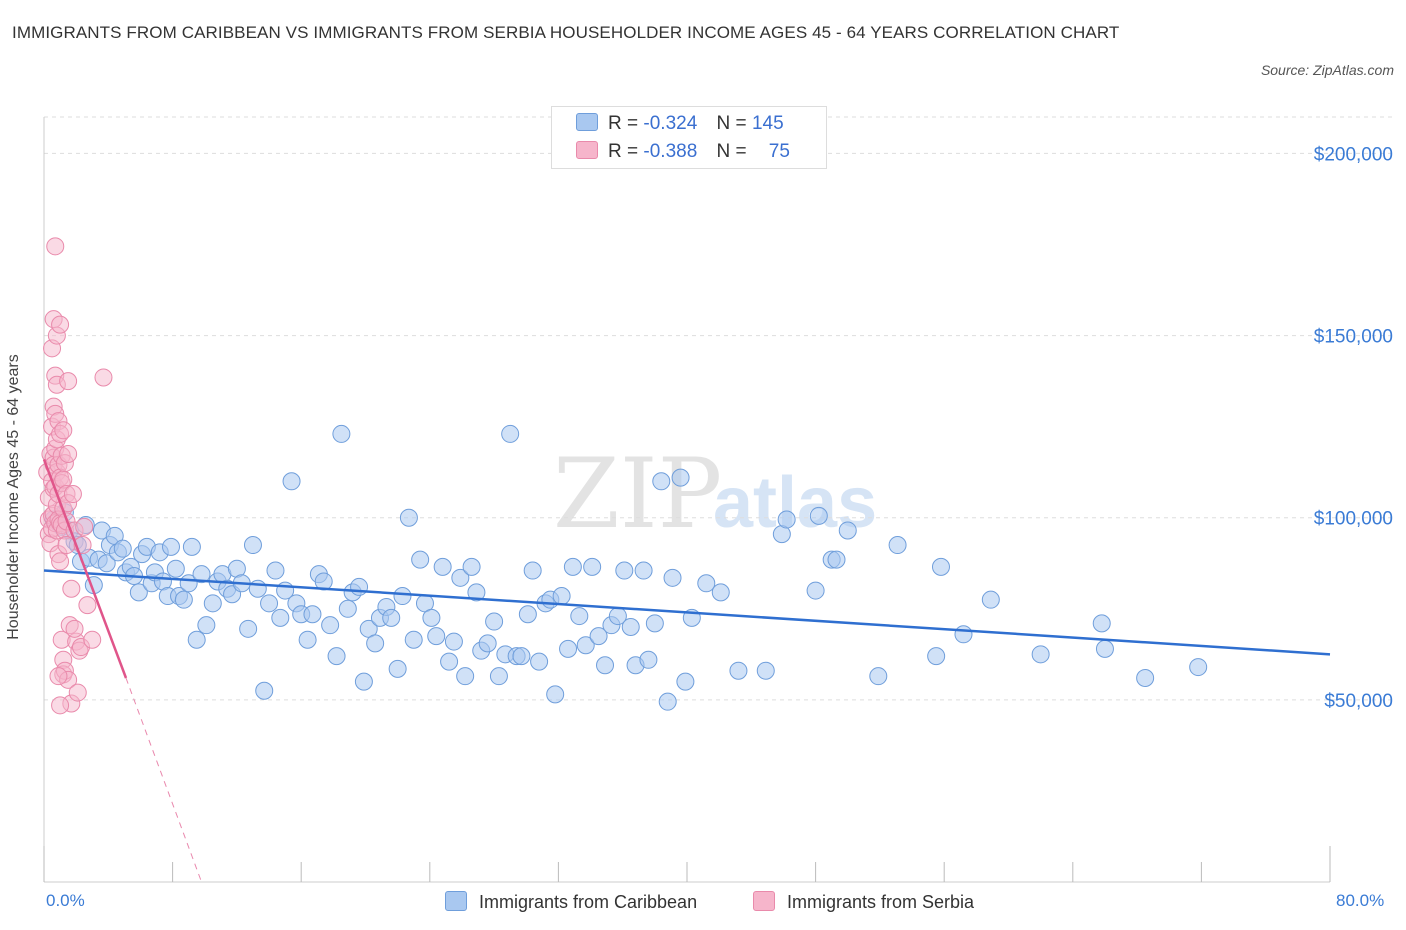 This screenshot has height=930, width=1406. I want to click on caribbean-legend-swatch, so click(456, 901).